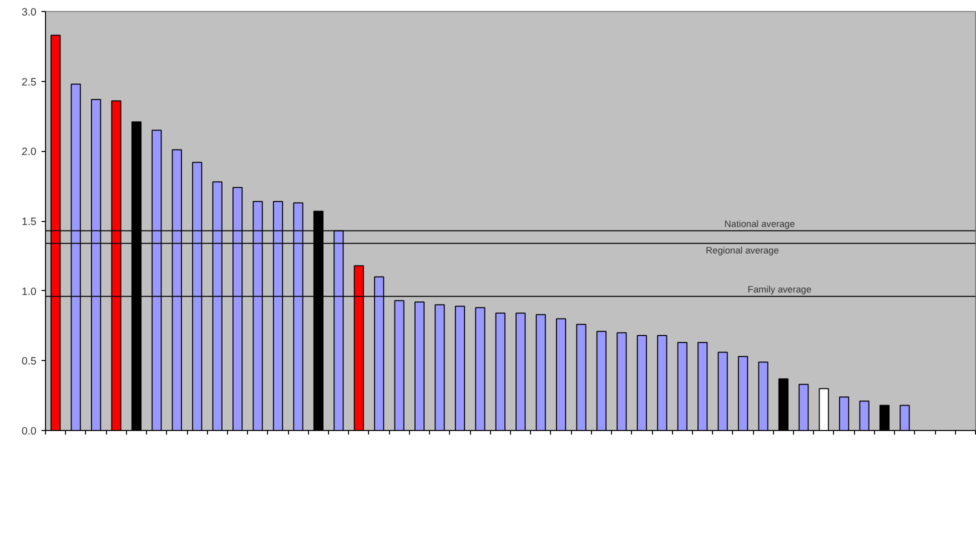 The width and height of the screenshot is (976, 546). I want to click on y-tick-label: 2.5, so click(29, 82).